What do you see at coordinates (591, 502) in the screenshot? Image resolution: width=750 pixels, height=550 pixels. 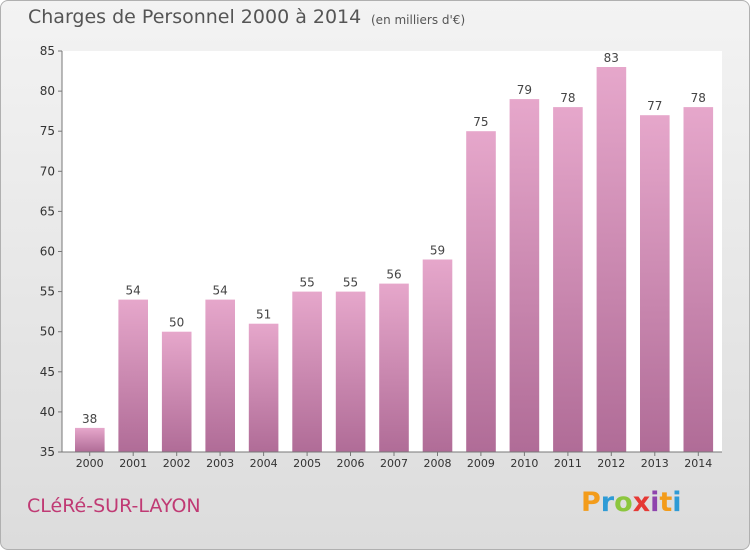 I see `logo-letter: P` at bounding box center [591, 502].